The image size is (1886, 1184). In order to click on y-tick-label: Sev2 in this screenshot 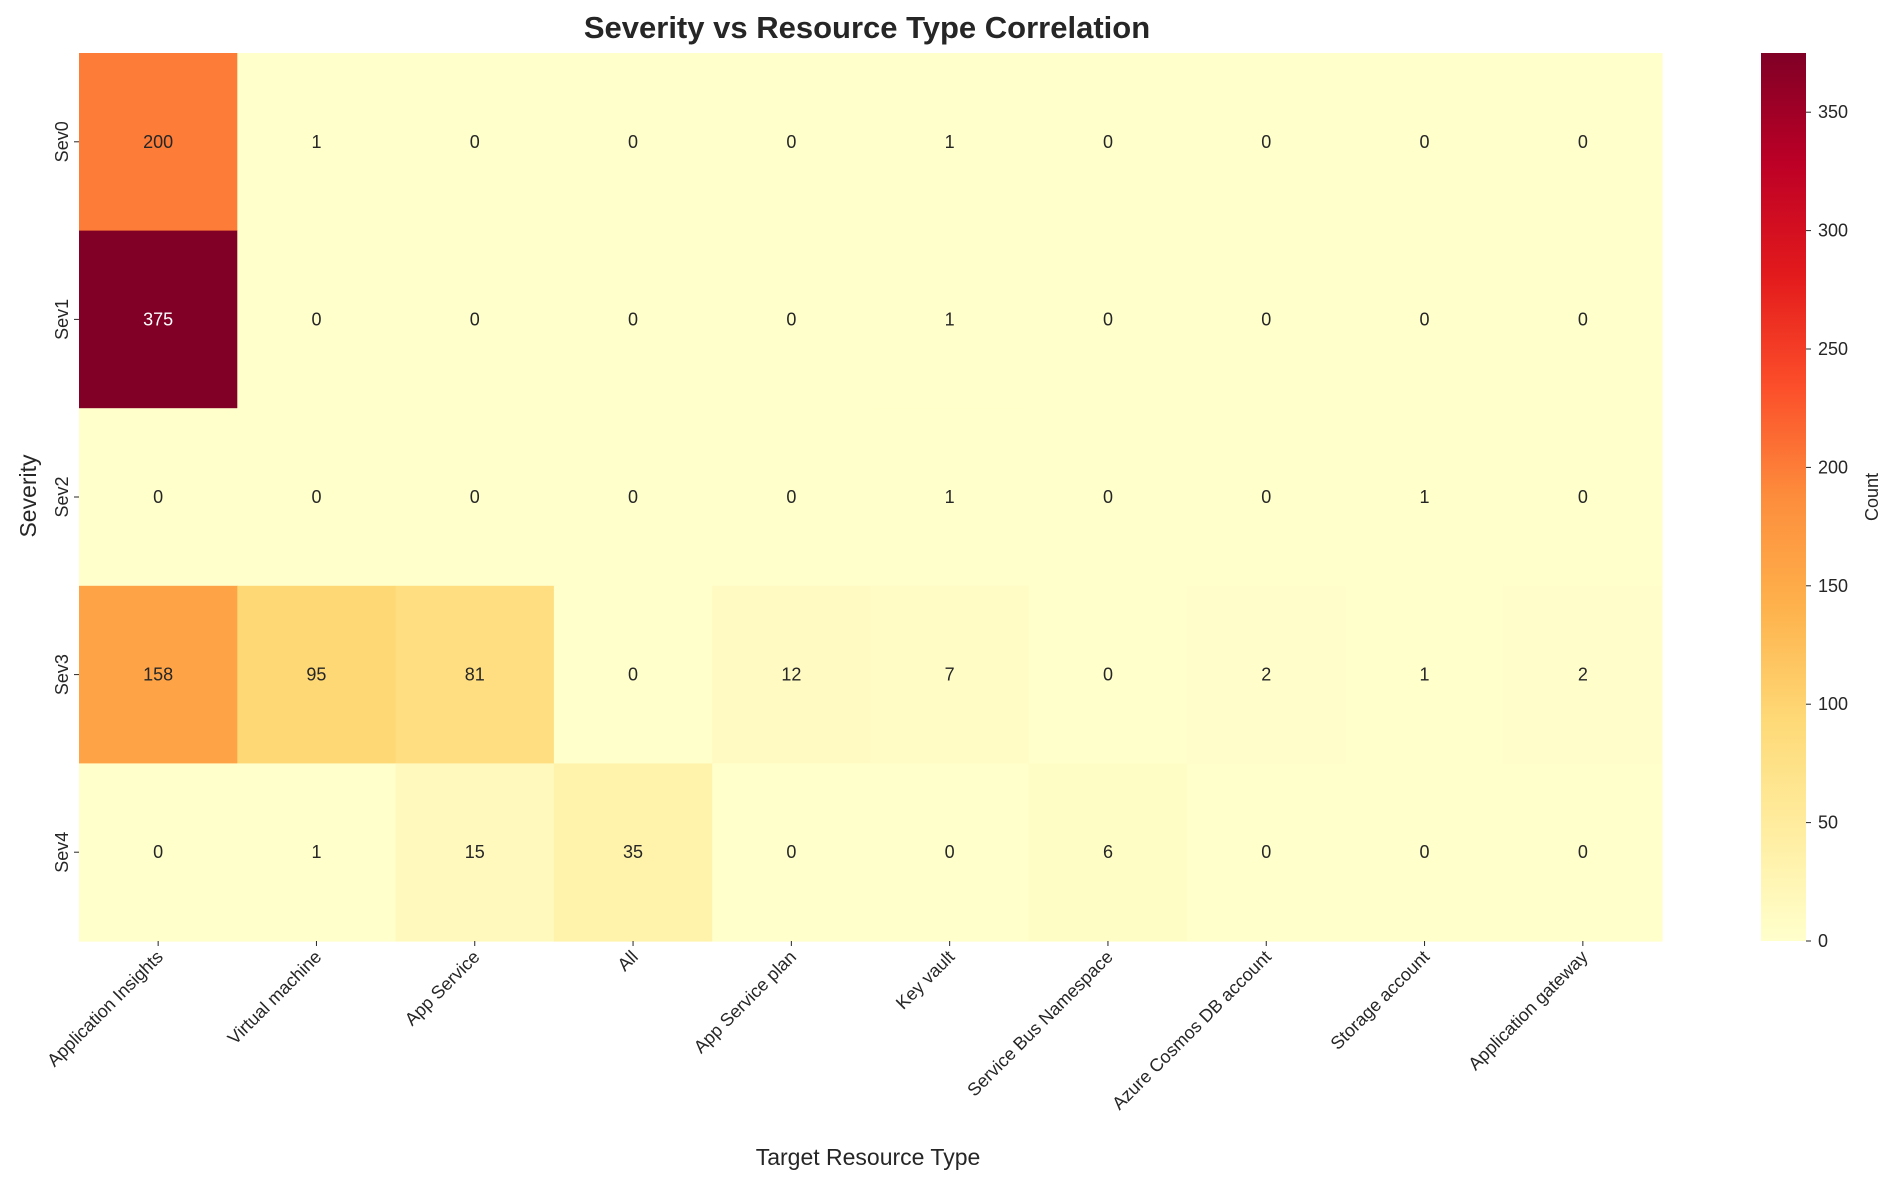, I will do `click(62, 496)`.